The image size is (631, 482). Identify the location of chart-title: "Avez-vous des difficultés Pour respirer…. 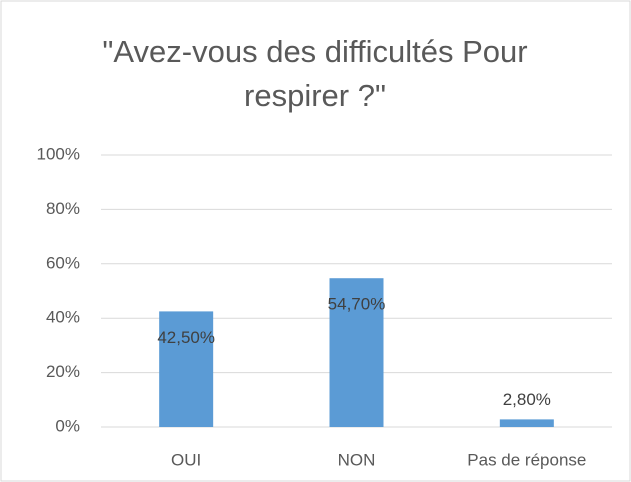
(315, 73).